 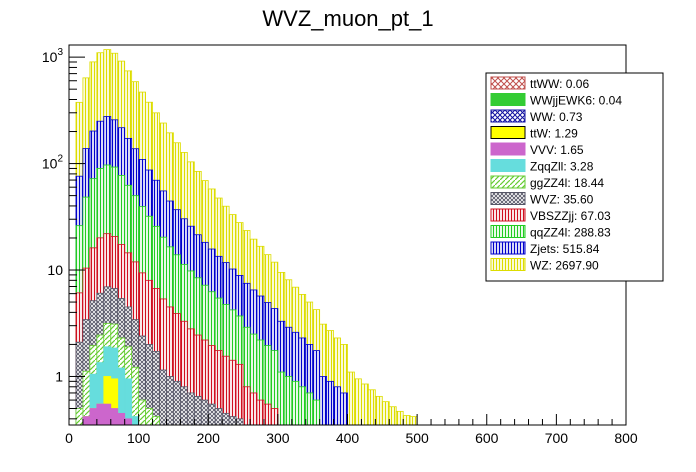 I want to click on legend-label: ttW: 1.29, so click(x=554, y=134).